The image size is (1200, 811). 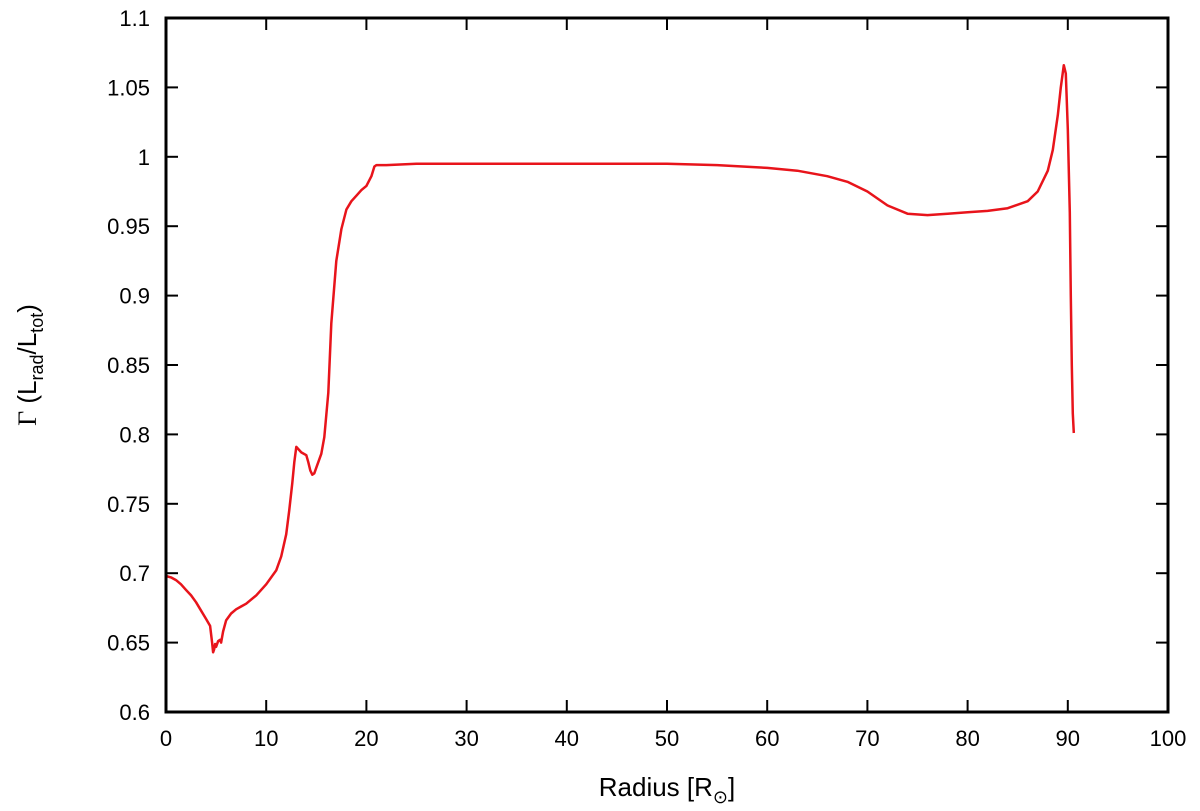 What do you see at coordinates (166, 738) in the screenshot?
I see `x-tick-label: 0` at bounding box center [166, 738].